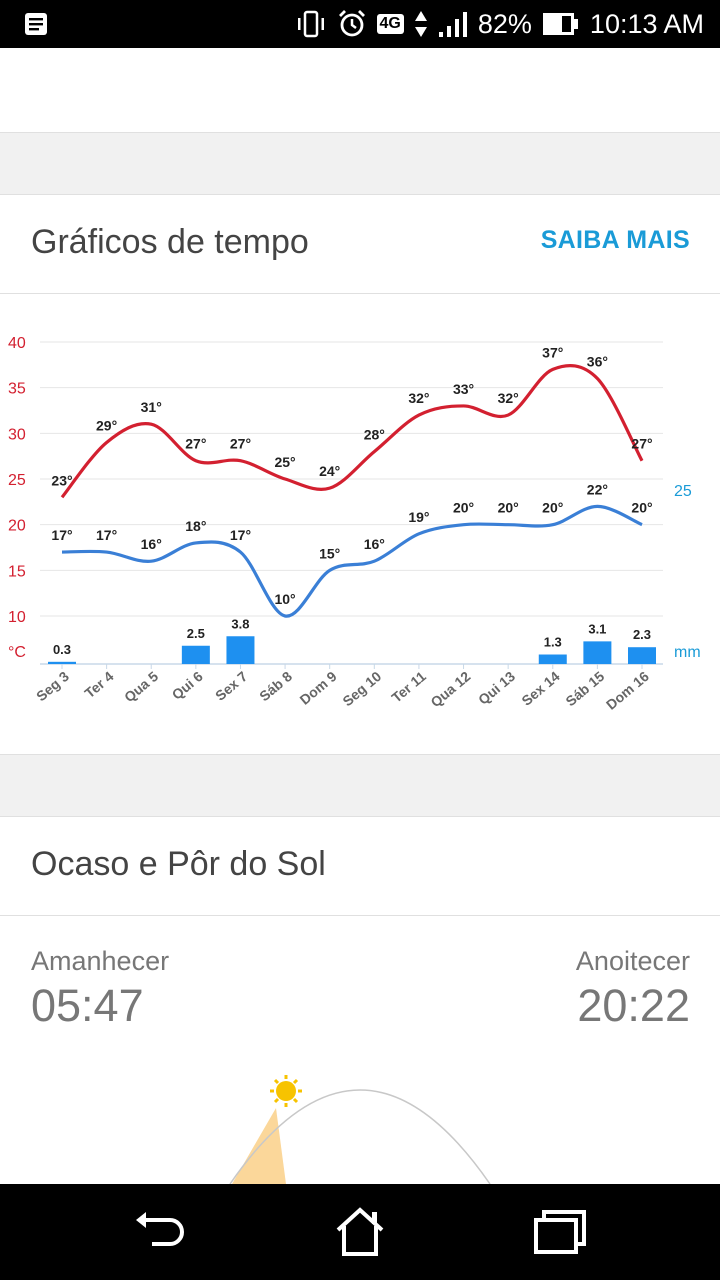 The width and height of the screenshot is (720, 1280). I want to click on y-tick-label: 40, so click(17, 343).